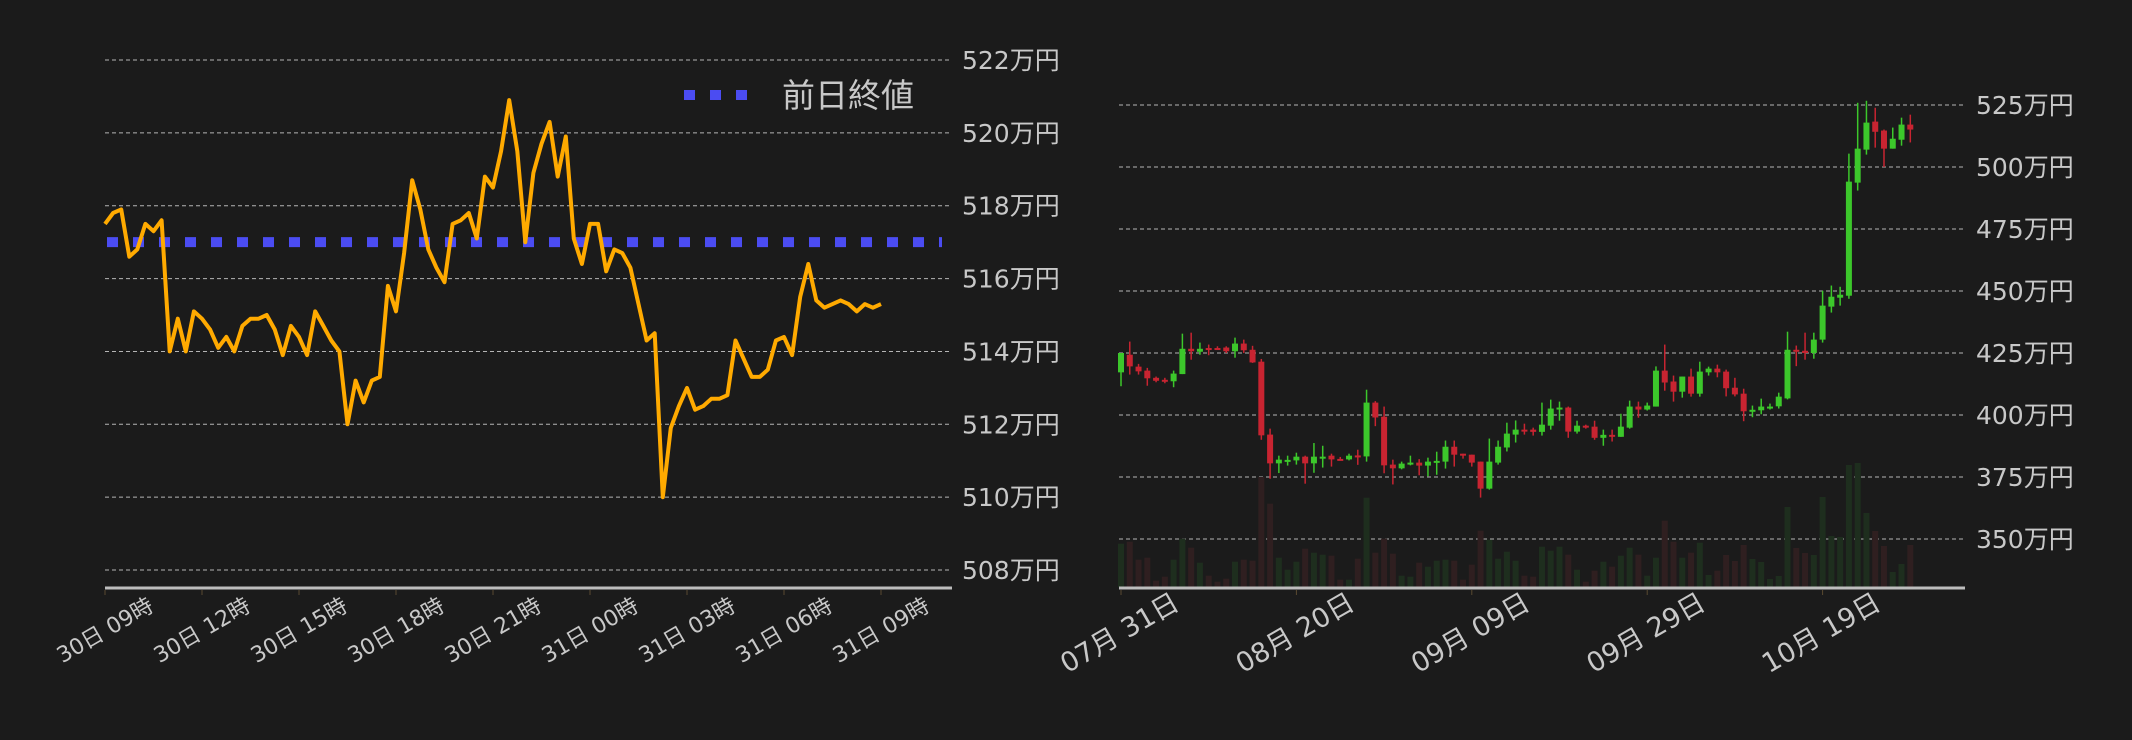 This screenshot has width=2132, height=740. Describe the element at coordinates (1470, 633) in the screenshot. I see `x-axis-labels: 07月 31日 08月 20日 09月 09日 09月 29日 10月 19日` at that location.